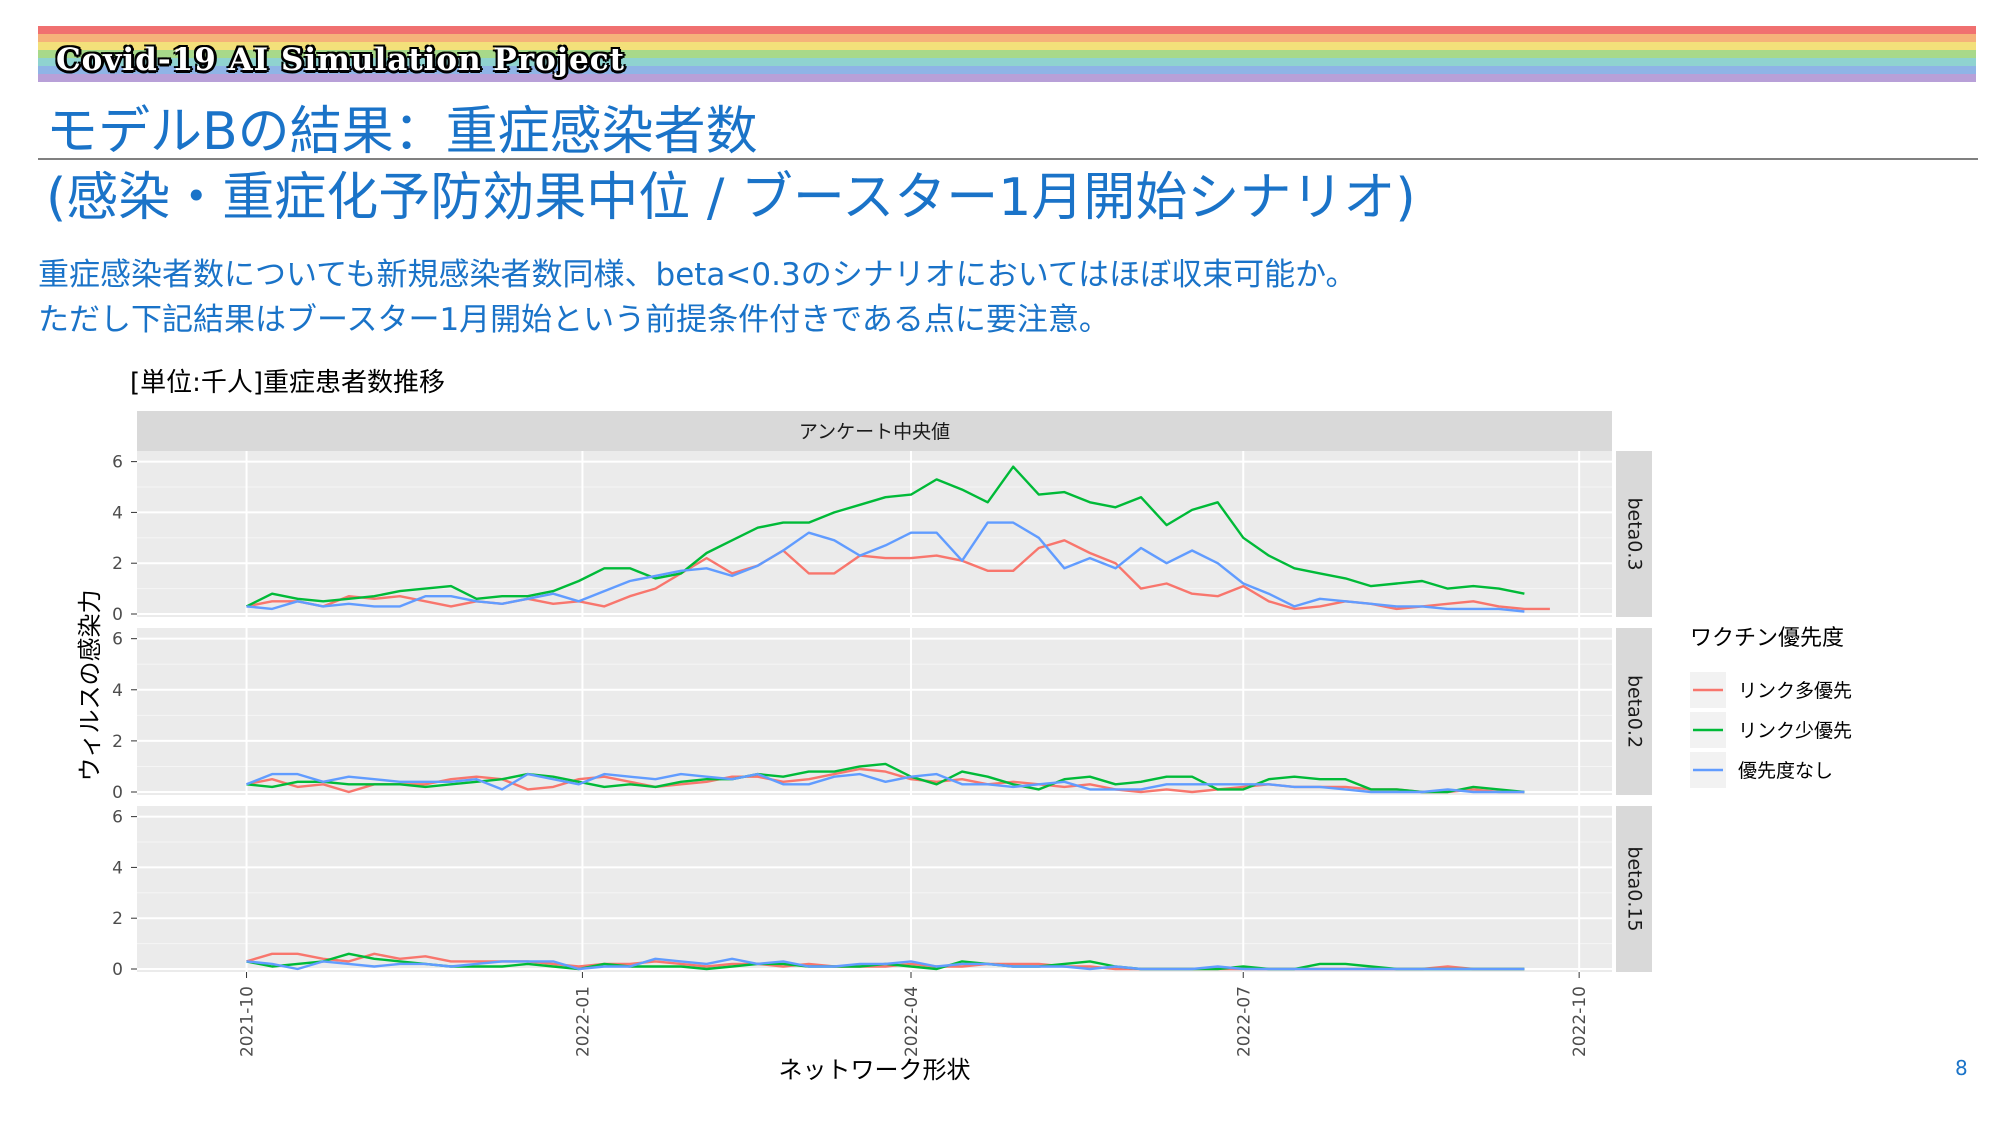 Image resolution: width=2000 pixels, height=1125 pixels. I want to click on x-axis-title: ネットワーク形状, so click(875, 1070).